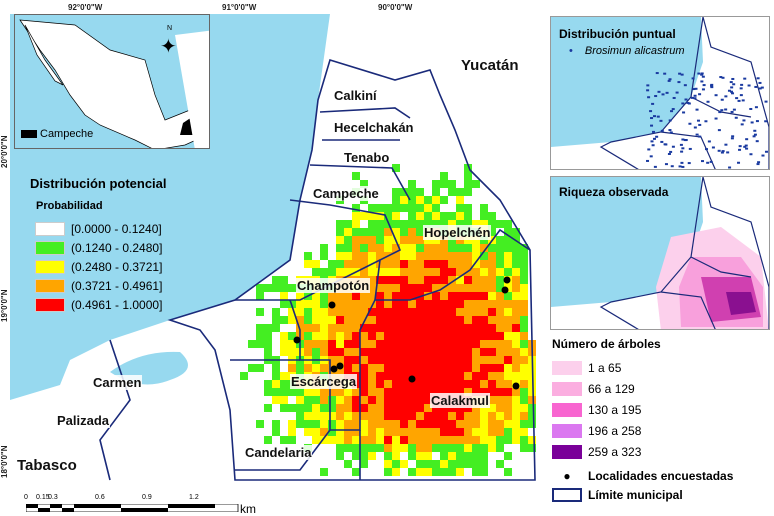 The image size is (774, 516). What do you see at coordinates (617, 34) in the screenshot?
I see `panel-title: Distribución puntual` at bounding box center [617, 34].